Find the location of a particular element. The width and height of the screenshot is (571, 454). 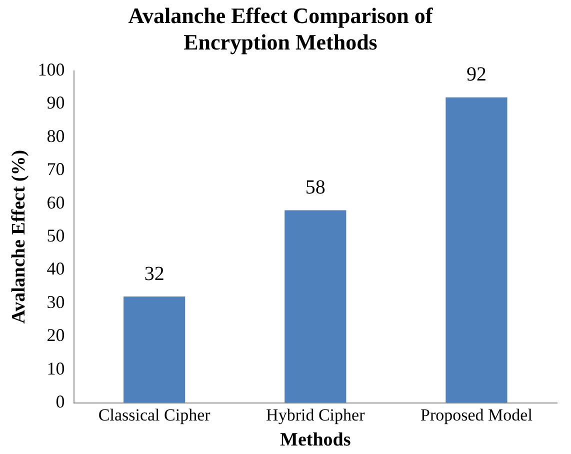

data-label: 32 is located at coordinates (154, 273).